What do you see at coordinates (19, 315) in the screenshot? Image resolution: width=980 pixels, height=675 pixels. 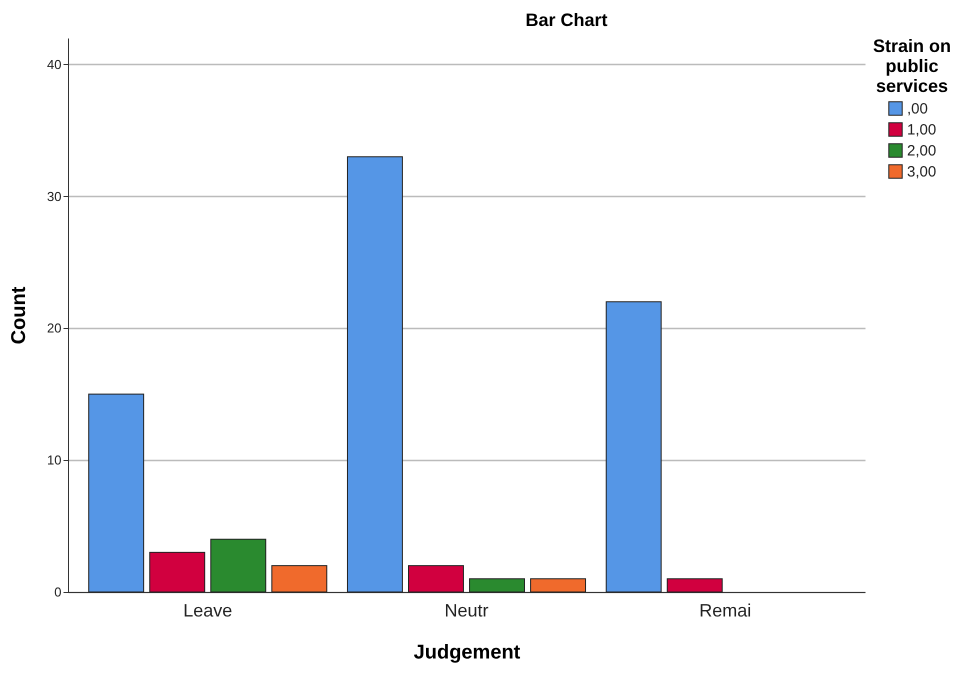 I see `y-axis-title: Count` at bounding box center [19, 315].